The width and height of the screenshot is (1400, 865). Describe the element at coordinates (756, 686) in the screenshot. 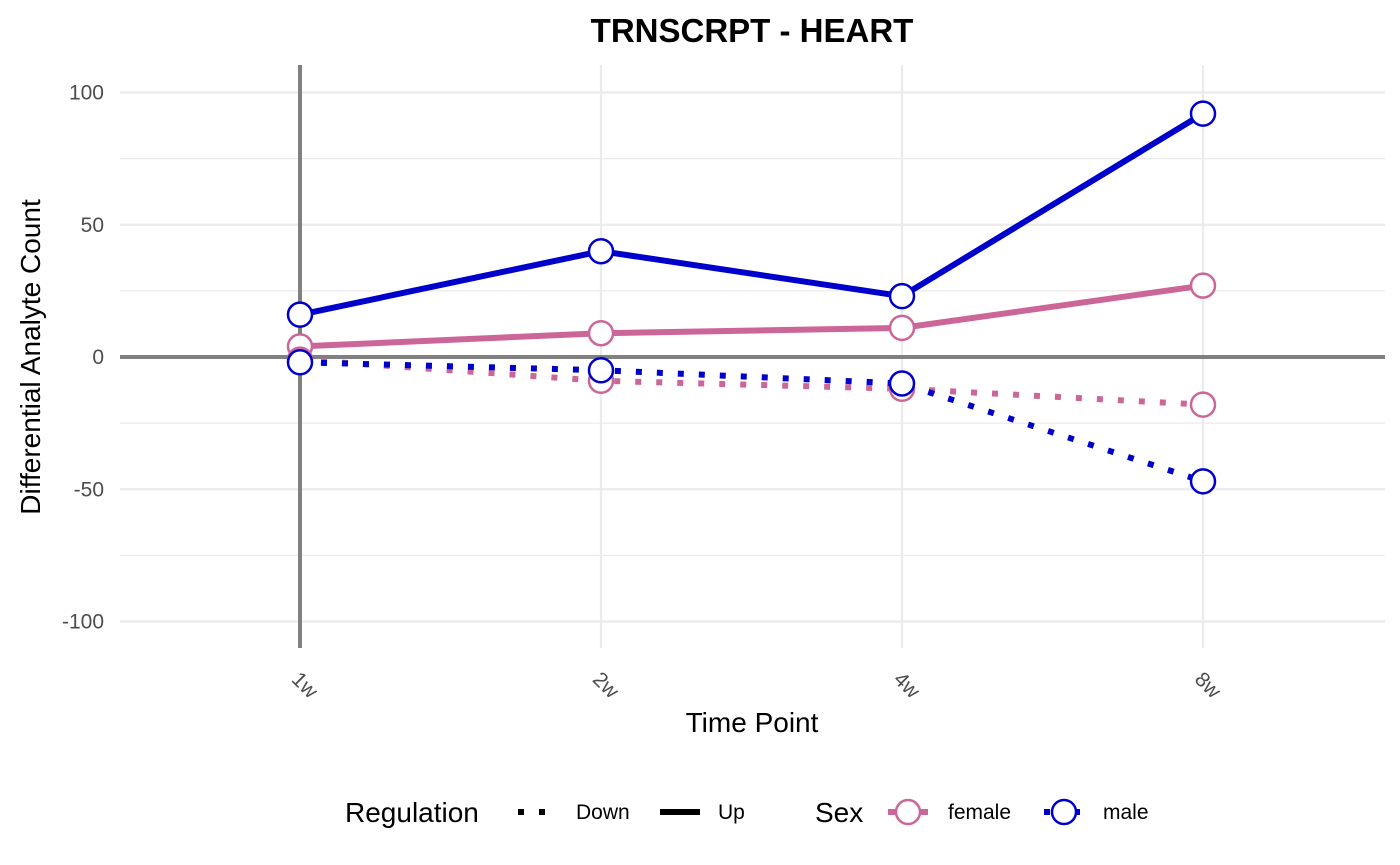

I see `x-axis-ticks: 1w 2w 4w 8w` at that location.